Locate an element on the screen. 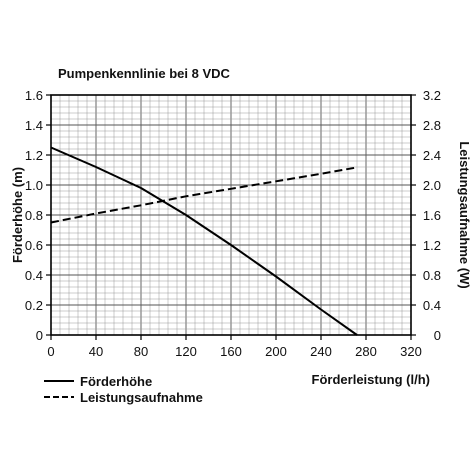 This screenshot has height=470, width=470. legend-label-foerderhoehe: Förderhöhe is located at coordinates (116, 381).